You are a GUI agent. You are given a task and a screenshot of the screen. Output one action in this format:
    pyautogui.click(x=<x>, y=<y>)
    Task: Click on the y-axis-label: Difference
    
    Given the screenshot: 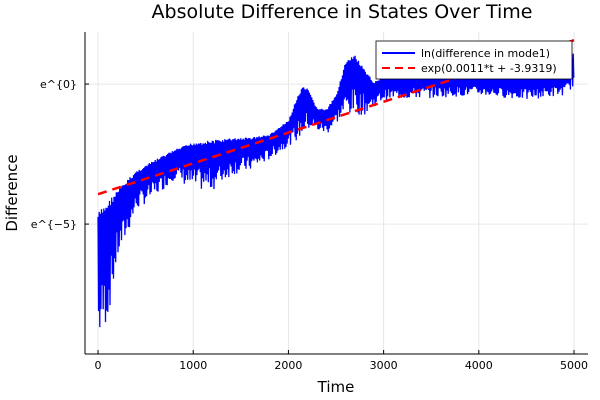 What is the action you would take?
    pyautogui.click(x=12, y=192)
    